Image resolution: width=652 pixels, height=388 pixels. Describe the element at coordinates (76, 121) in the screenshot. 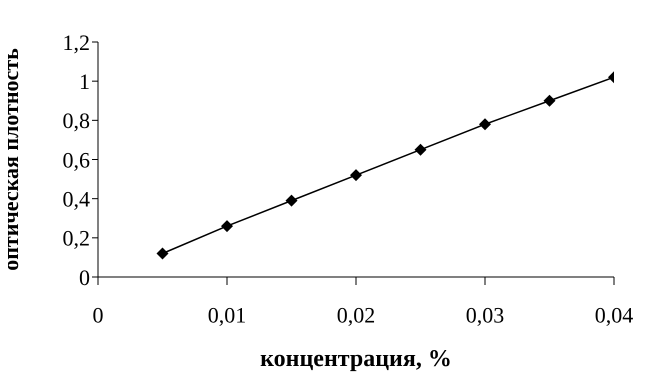

I see `y-tick-label: 0,8` at that location.